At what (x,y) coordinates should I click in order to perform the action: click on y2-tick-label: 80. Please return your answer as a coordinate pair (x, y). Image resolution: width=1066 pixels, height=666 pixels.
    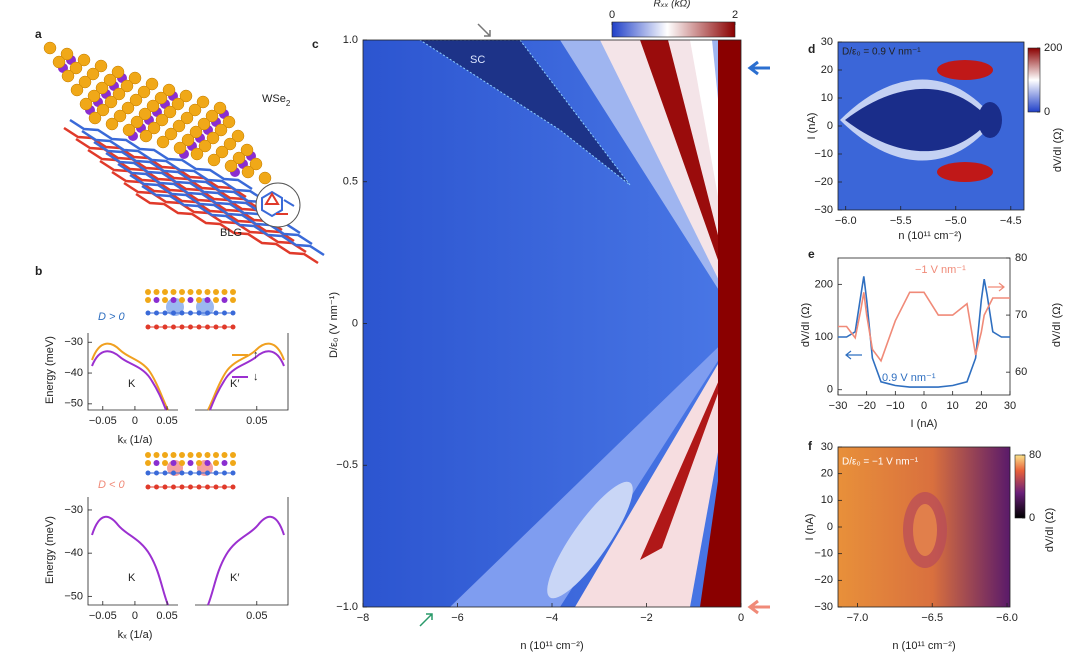
    Looking at the image, I should click on (1021, 258).